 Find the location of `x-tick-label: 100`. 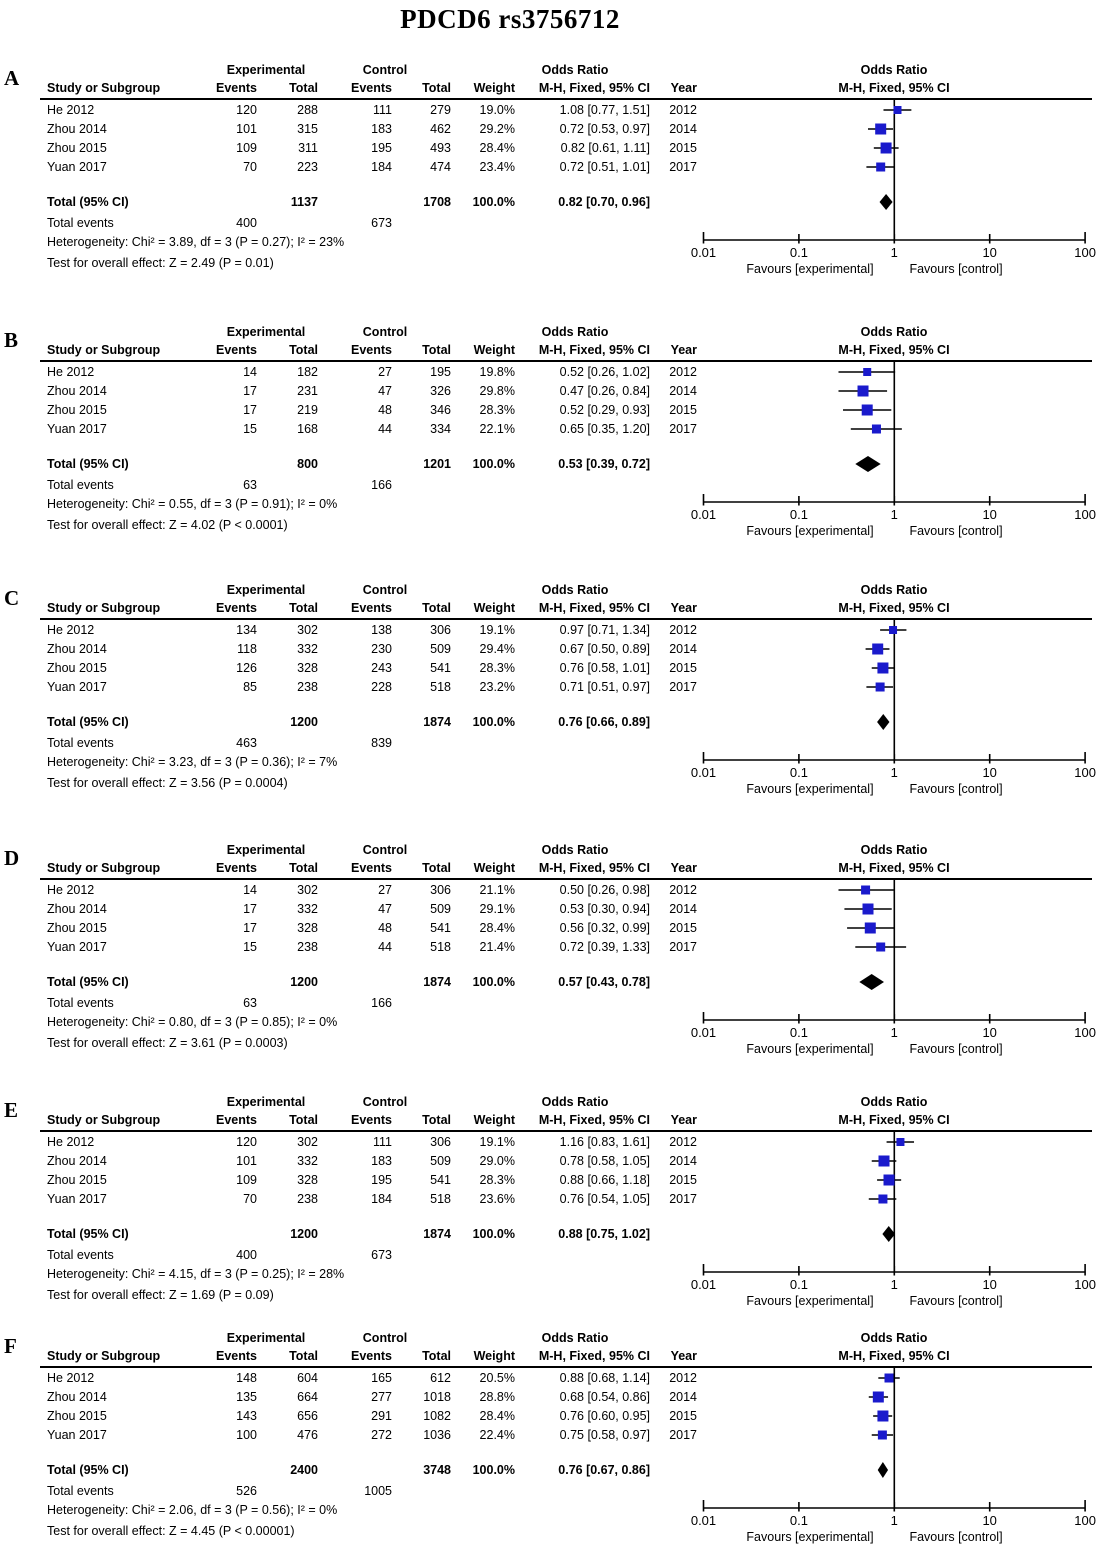

x-tick-label: 100 is located at coordinates (1085, 1032).